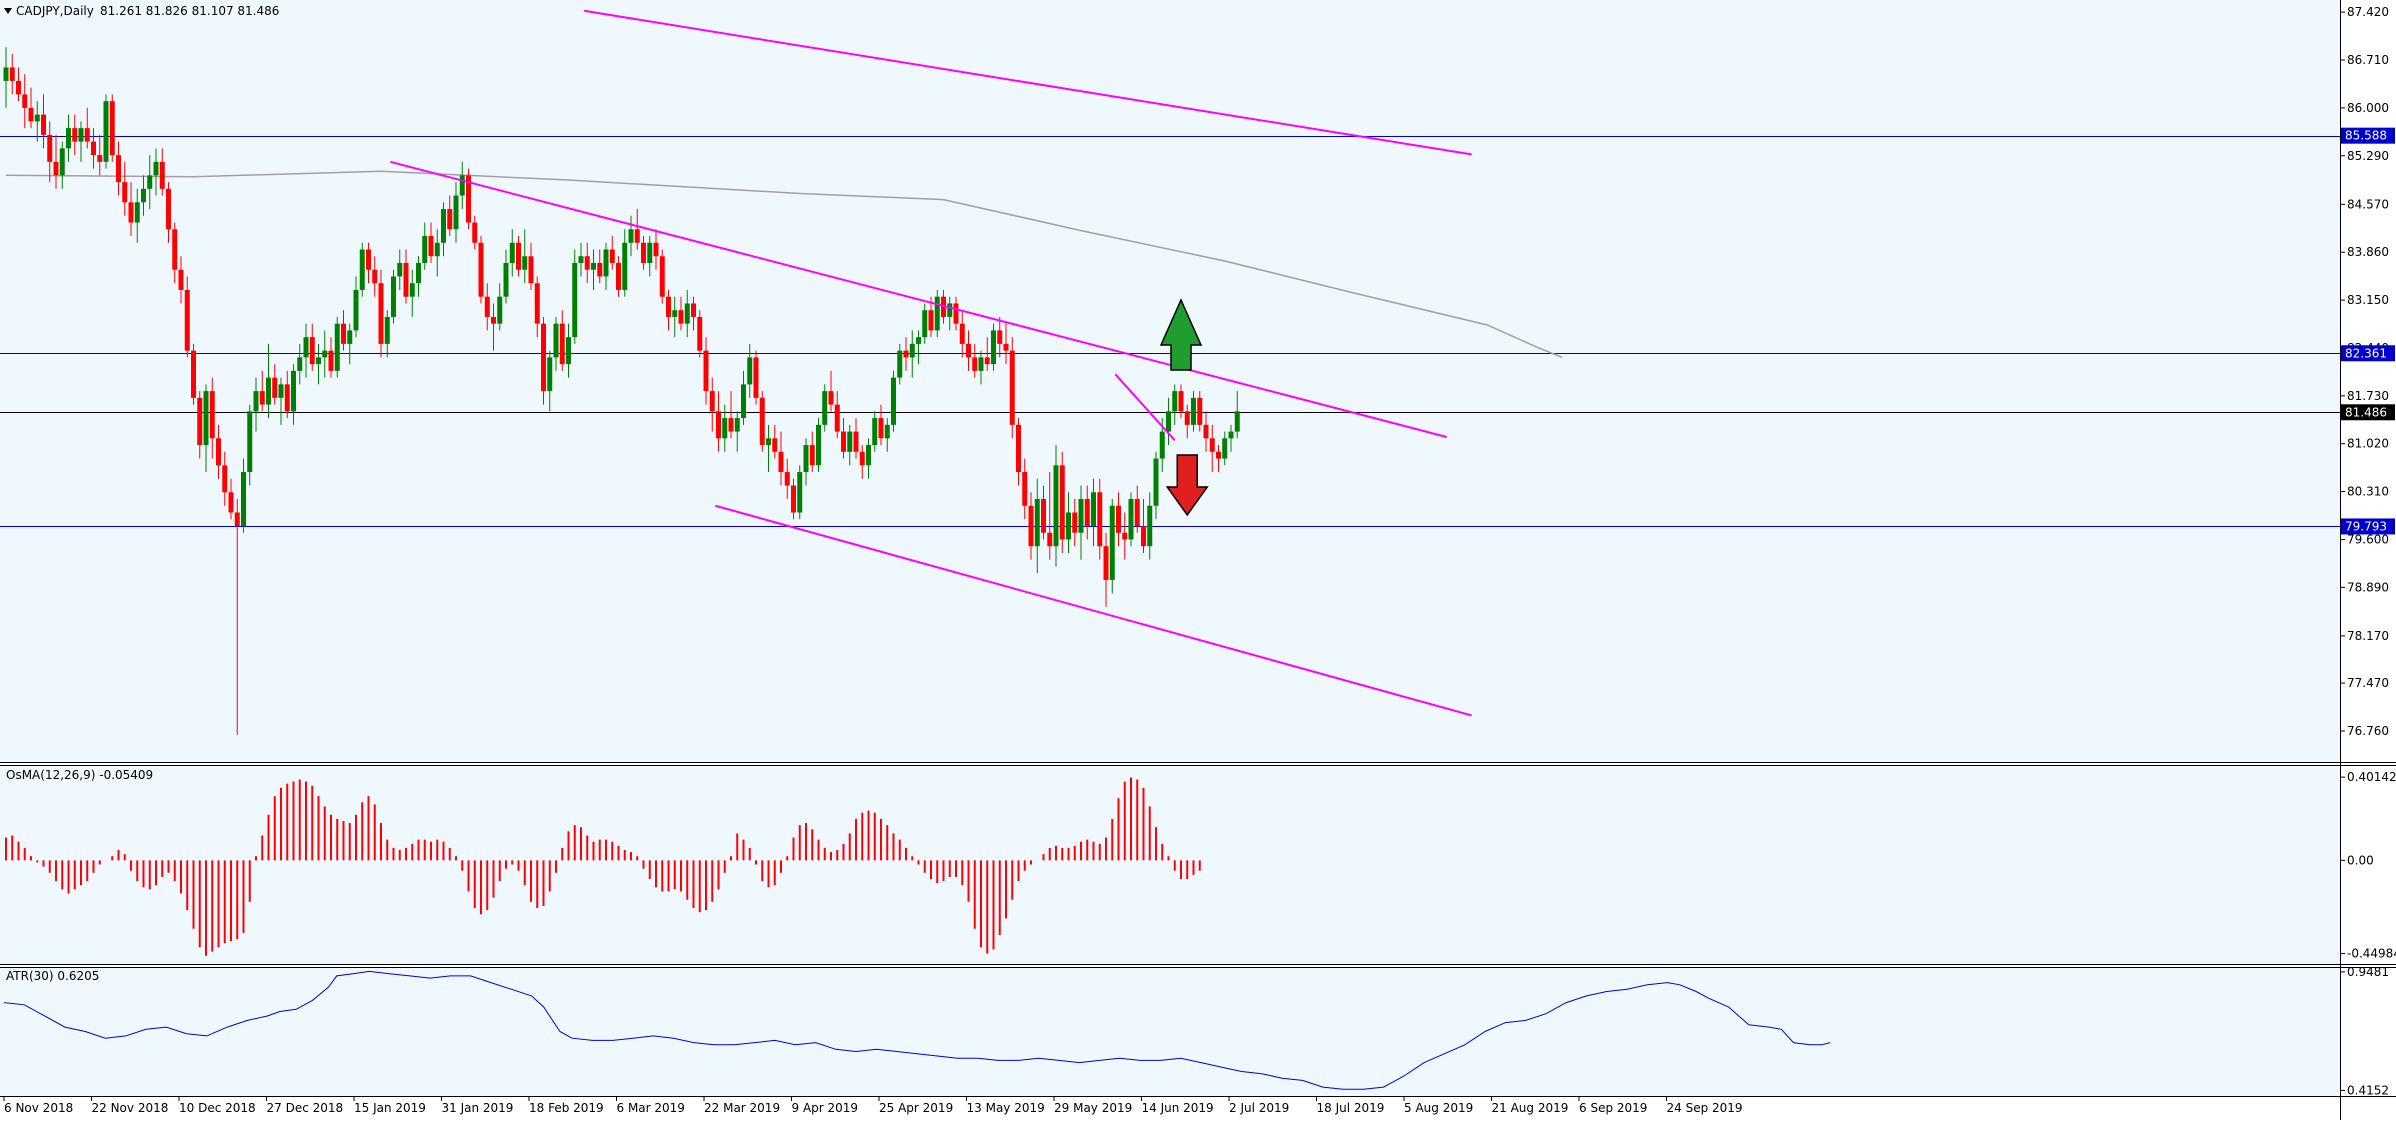 The width and height of the screenshot is (2396, 1124). What do you see at coordinates (2366, 136) in the screenshot?
I see `price-tag-text: 85.588` at bounding box center [2366, 136].